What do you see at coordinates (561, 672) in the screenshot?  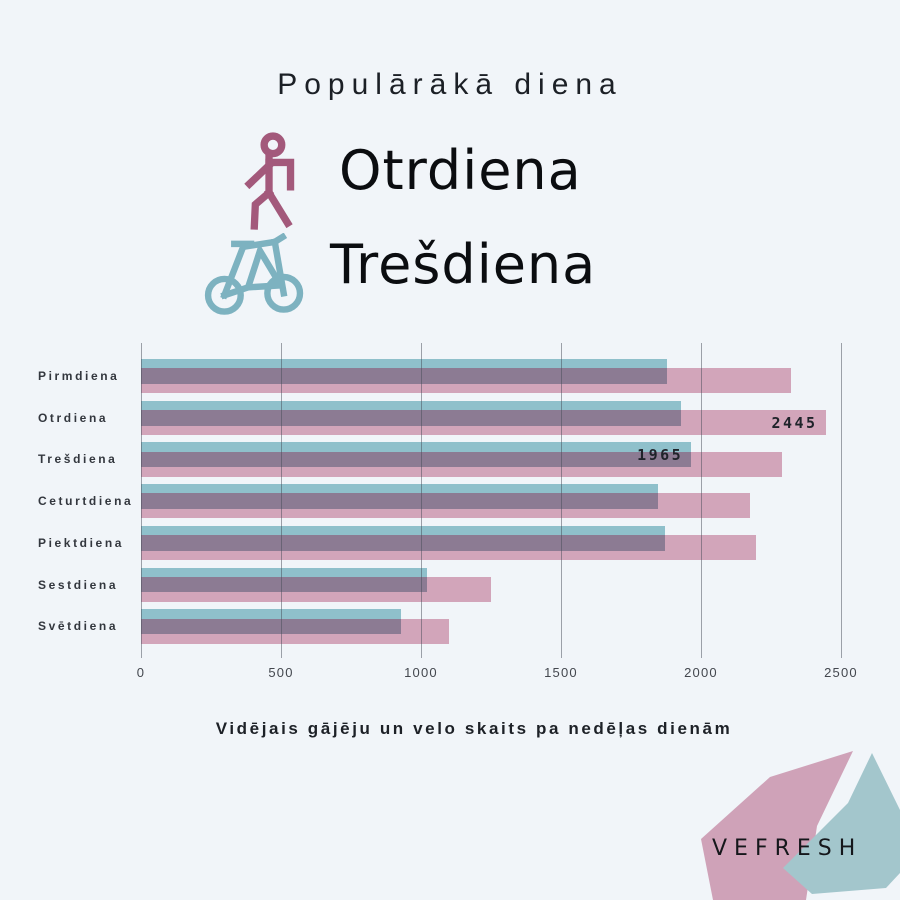 I see `x-tick-1500: 1500` at bounding box center [561, 672].